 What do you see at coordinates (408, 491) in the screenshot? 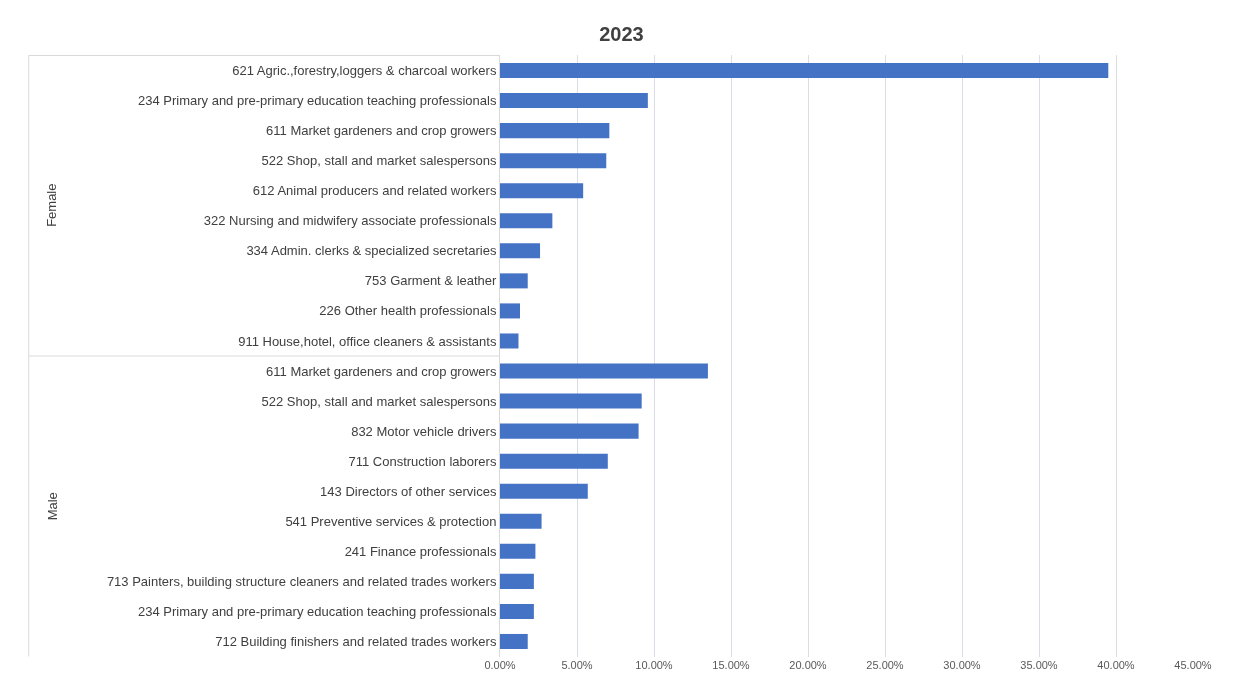
I see `y-tick-label: 143 Directors of other services` at bounding box center [408, 491].